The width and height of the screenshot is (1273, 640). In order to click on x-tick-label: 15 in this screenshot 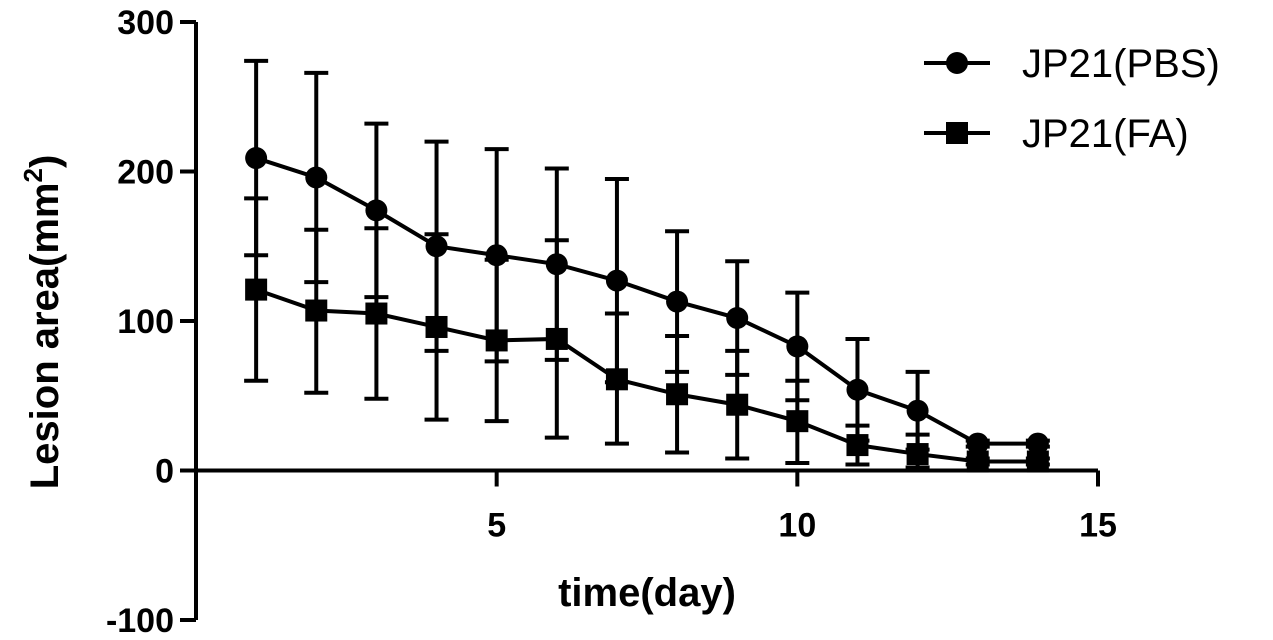, I will do `click(1098, 526)`.